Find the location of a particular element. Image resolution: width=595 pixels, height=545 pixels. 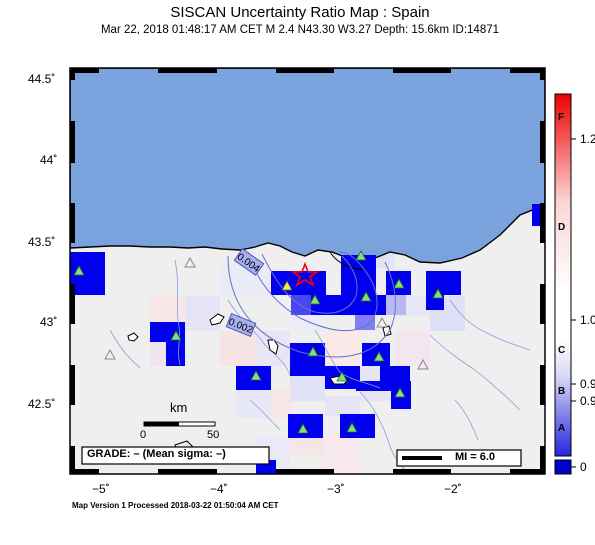

lon-label-minus-4: −4˚ is located at coordinates (219, 489).